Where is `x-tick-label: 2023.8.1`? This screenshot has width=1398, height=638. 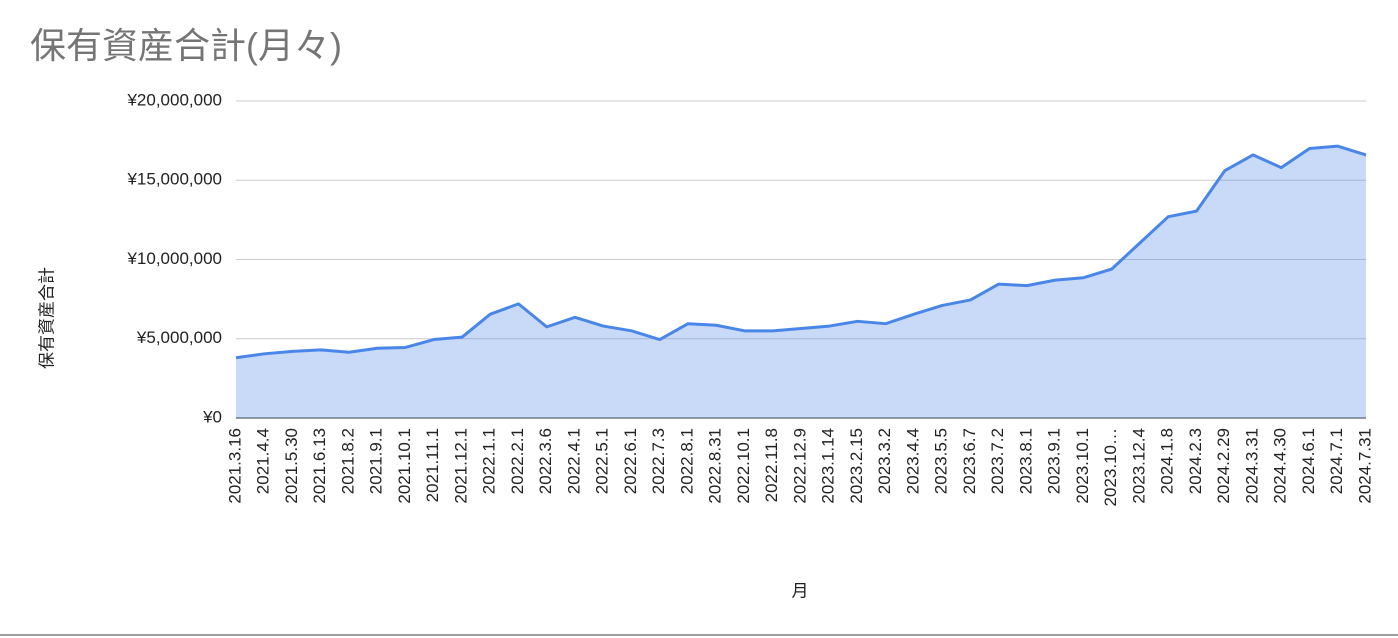
x-tick-label: 2023.8.1 is located at coordinates (1025, 461).